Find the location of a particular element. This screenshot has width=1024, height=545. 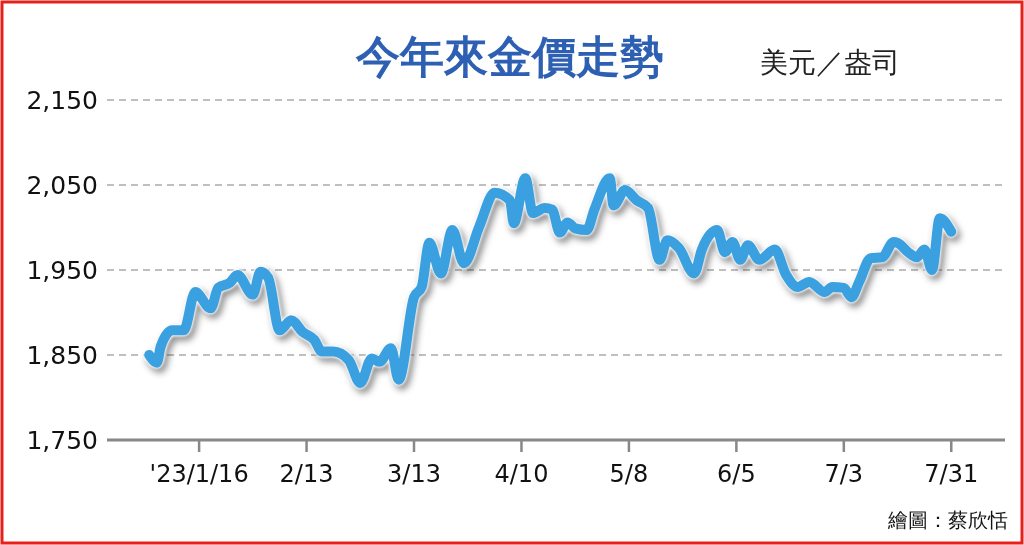

y-tick-label: 2,050 is located at coordinates (62, 185).